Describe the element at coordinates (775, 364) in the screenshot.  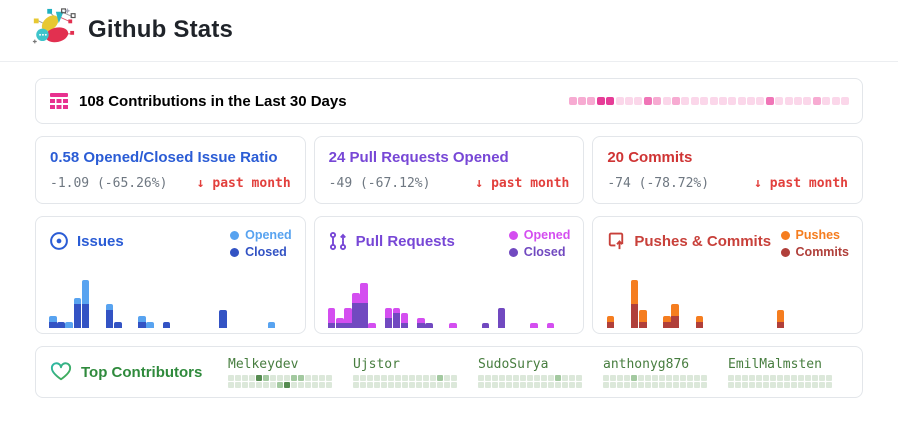
I see `contributor-name: EmilMalmsten` at that location.